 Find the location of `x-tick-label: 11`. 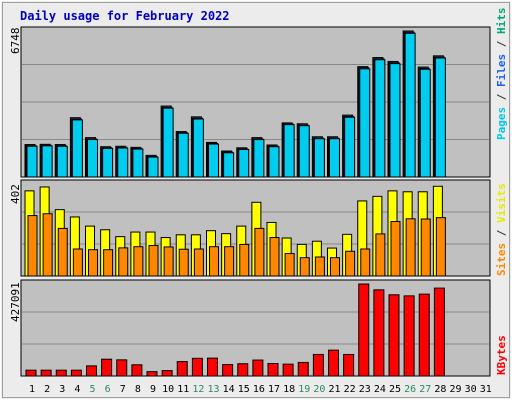

x-tick-label: 11 is located at coordinates (183, 389).